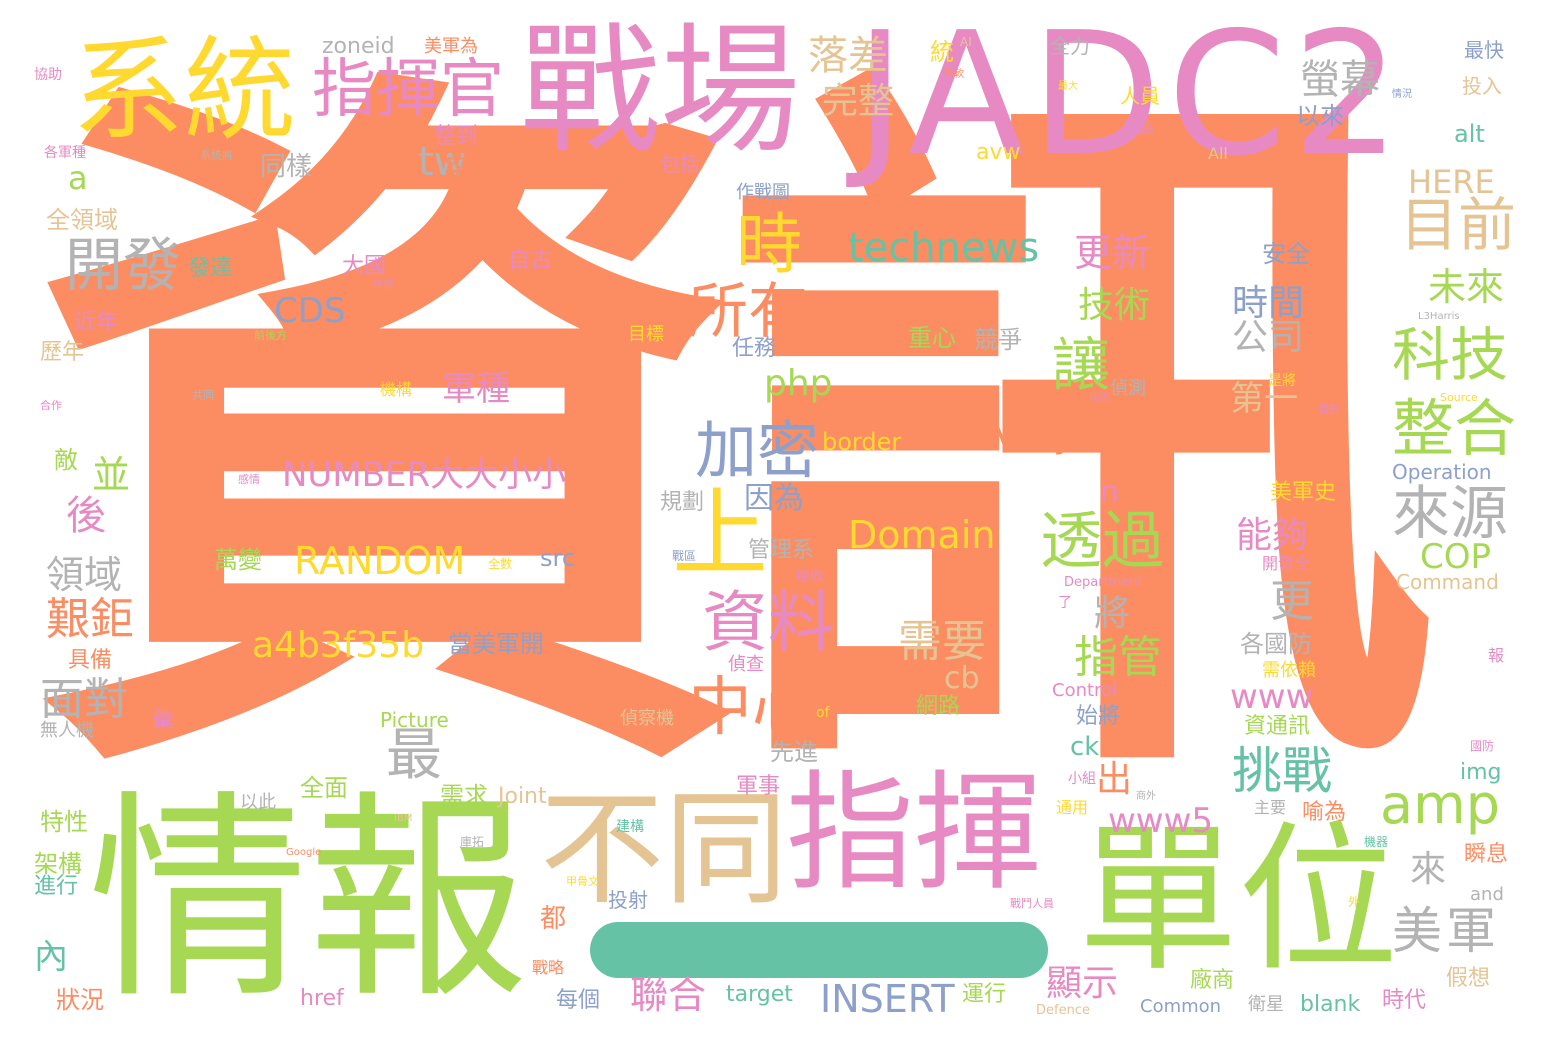 The width and height of the screenshot is (1548, 1052). What do you see at coordinates (383, 285) in the screenshot?
I see `word-xuexi: 學習` at bounding box center [383, 285].